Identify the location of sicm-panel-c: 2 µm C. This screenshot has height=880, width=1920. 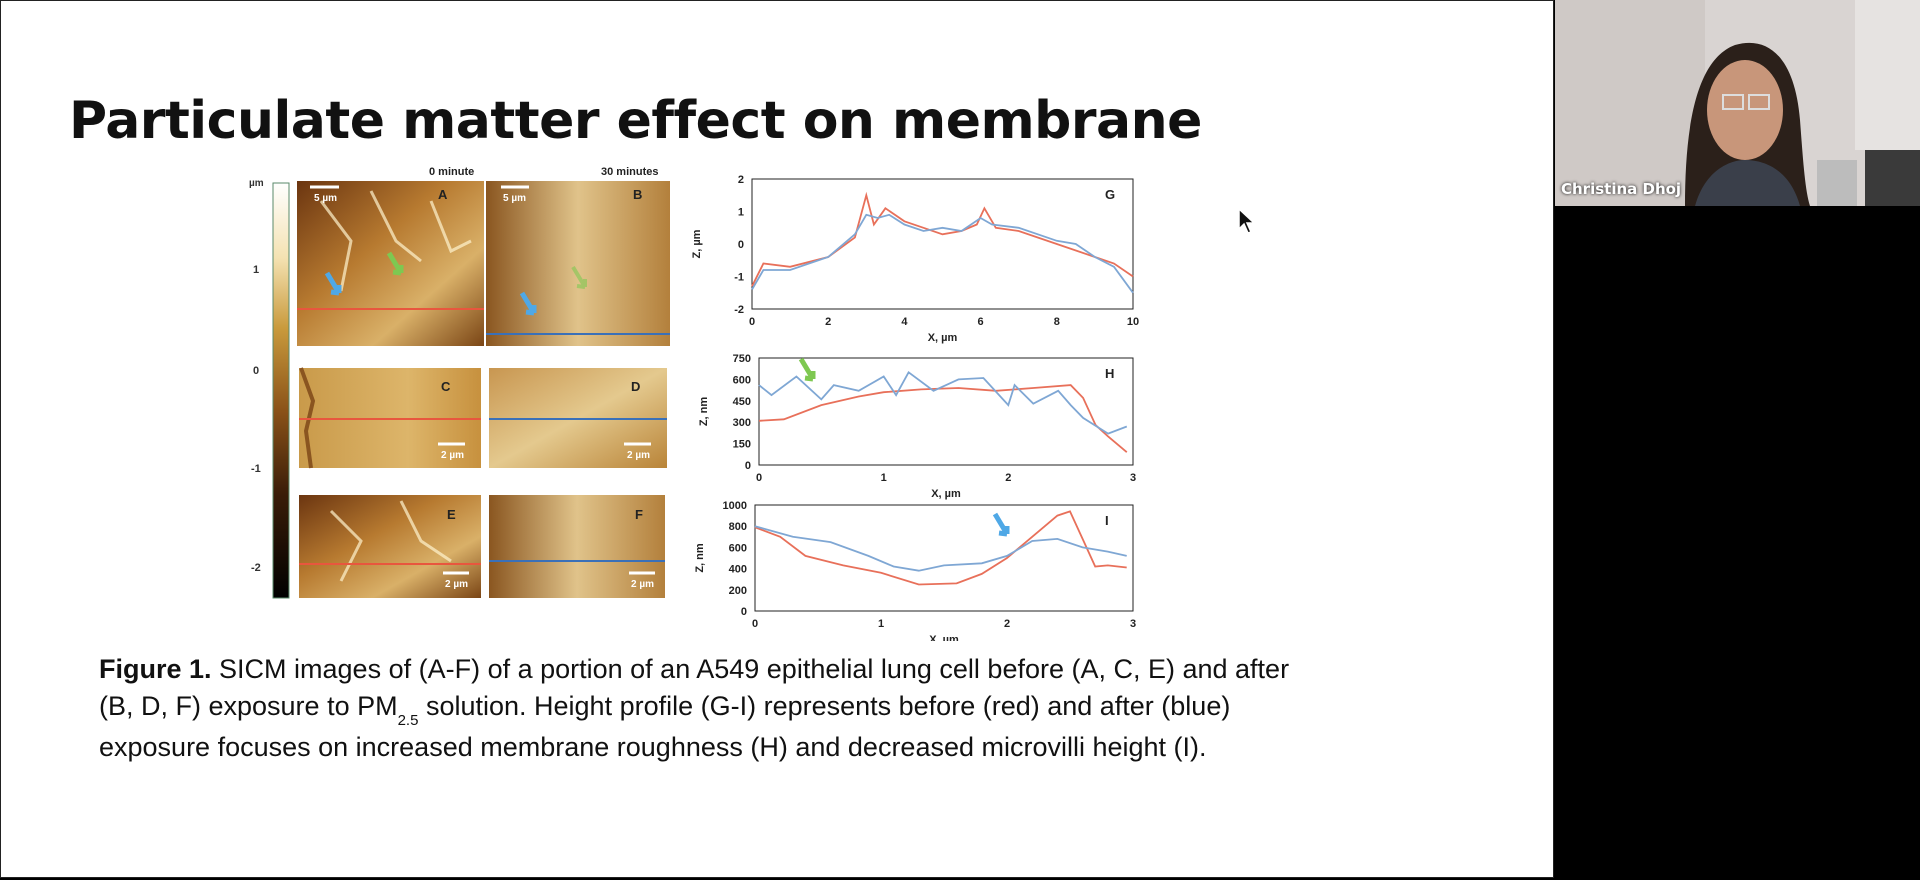
(390, 418).